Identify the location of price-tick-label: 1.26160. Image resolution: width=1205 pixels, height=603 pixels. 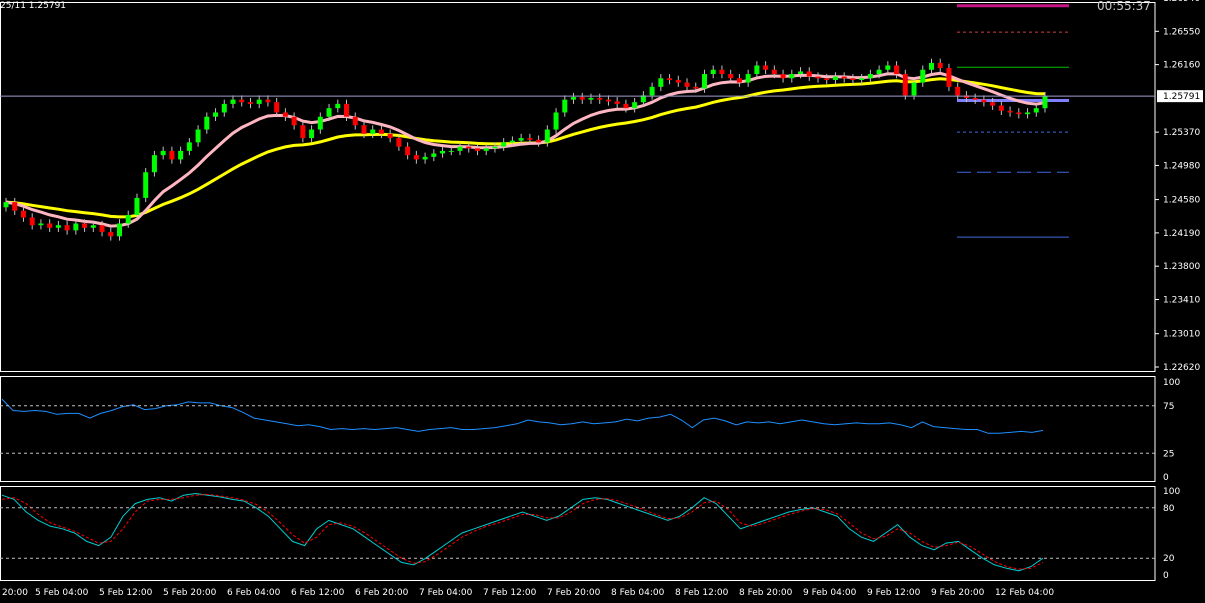
(1181, 66).